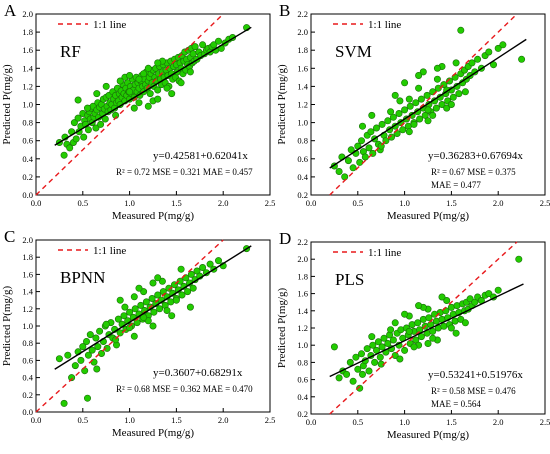 The image size is (550, 454). I want to click on y-tick-label: 1.0, so click(27, 326).